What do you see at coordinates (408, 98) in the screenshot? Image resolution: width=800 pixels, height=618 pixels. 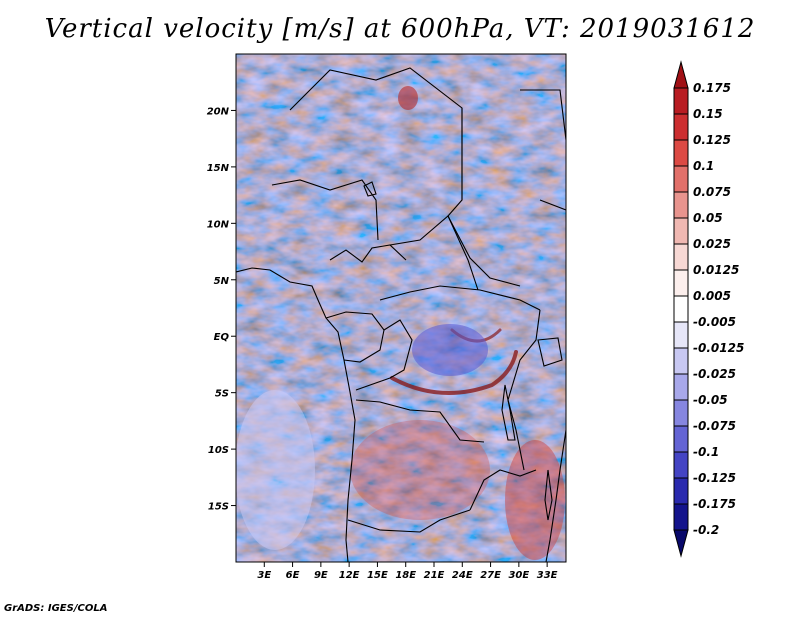 I see `red-area-north` at bounding box center [408, 98].